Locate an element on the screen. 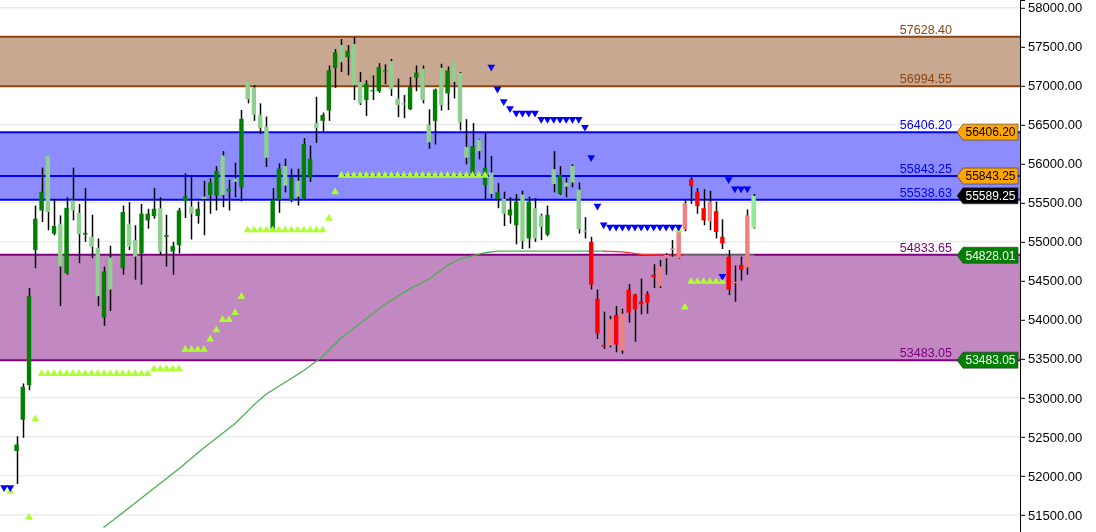  annotation: 53483.05 is located at coordinates (990, 360).